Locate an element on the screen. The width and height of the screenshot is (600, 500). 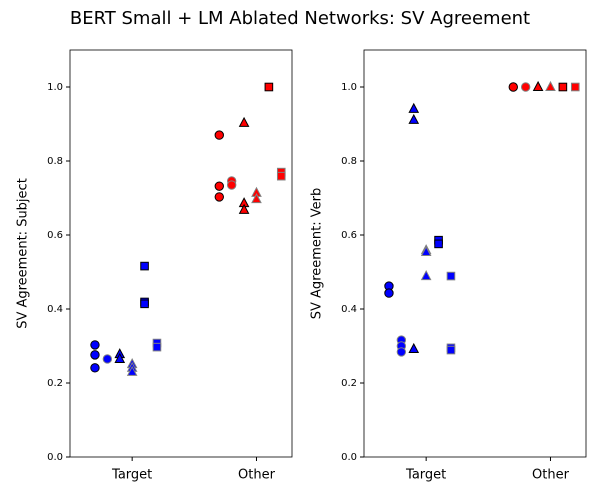
y-axis-label: SV Agreement: Verb is located at coordinates (317, 253).